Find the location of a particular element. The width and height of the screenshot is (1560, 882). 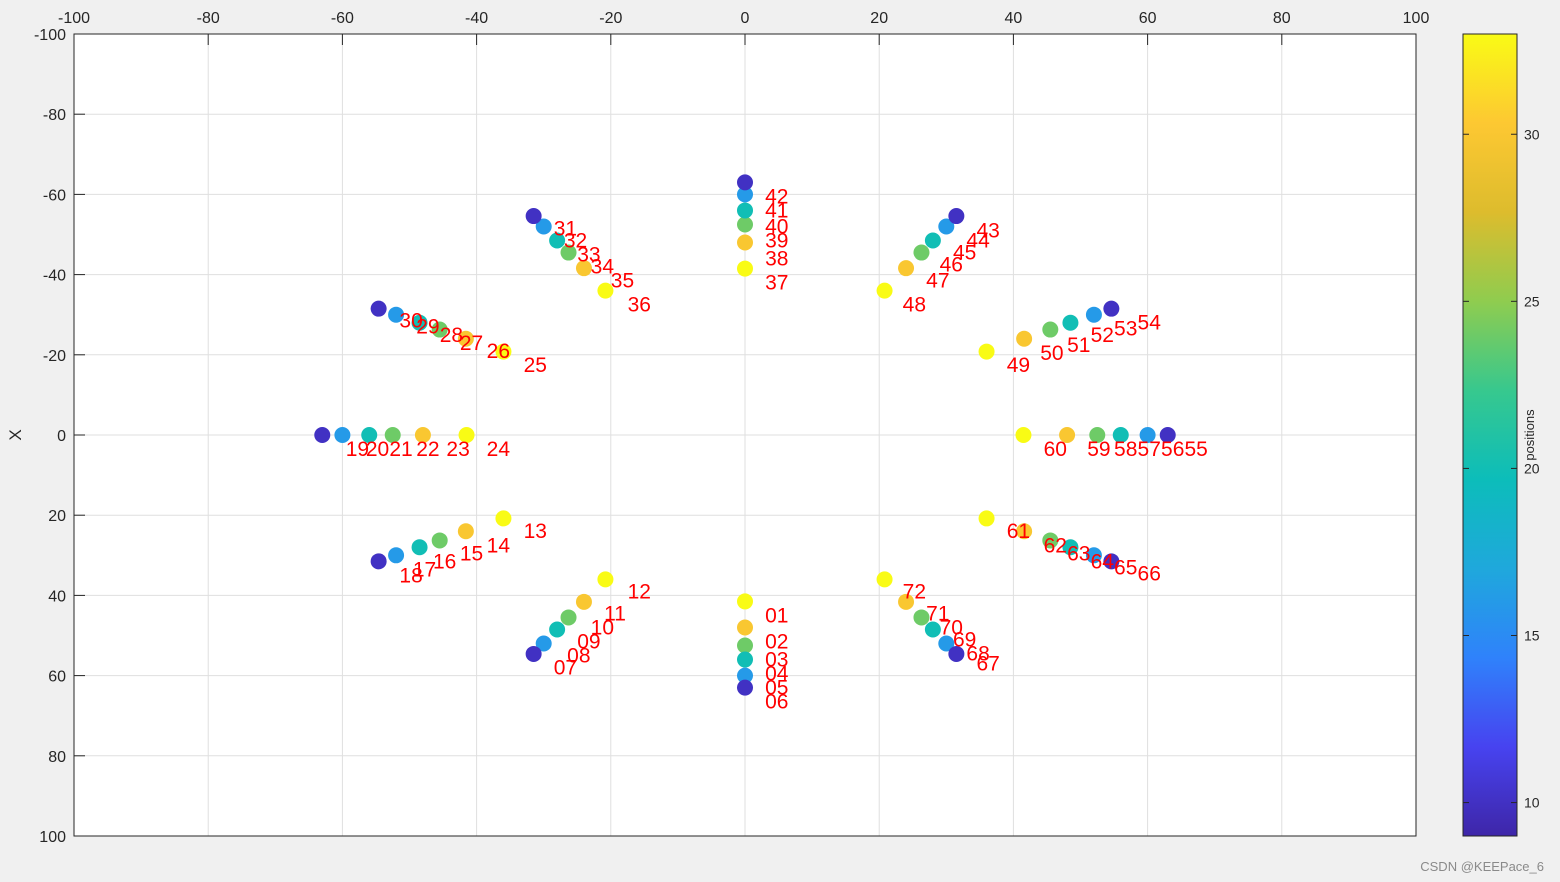

point-label: 06 is located at coordinates (776, 702).